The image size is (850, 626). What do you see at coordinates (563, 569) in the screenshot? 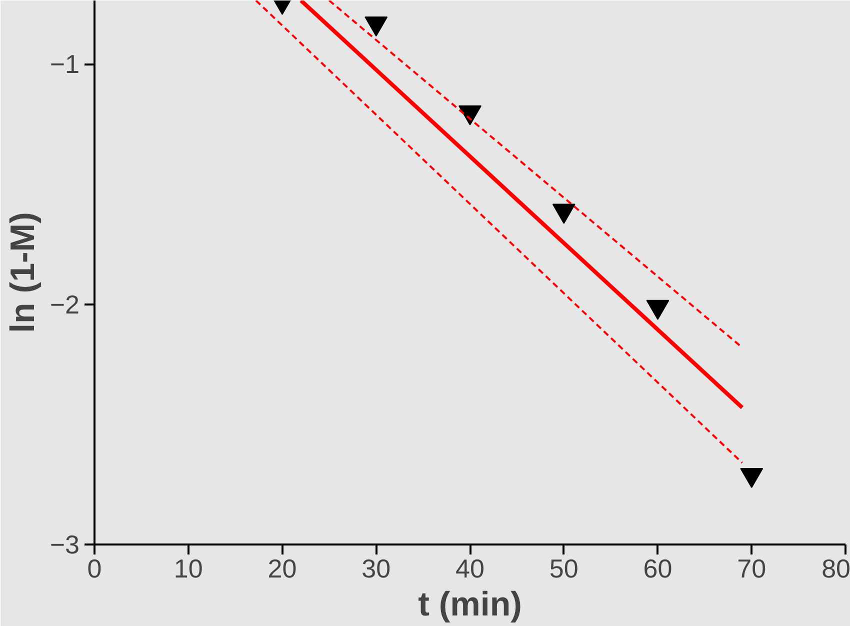
I see `x-tick-label: 50` at bounding box center [563, 569].